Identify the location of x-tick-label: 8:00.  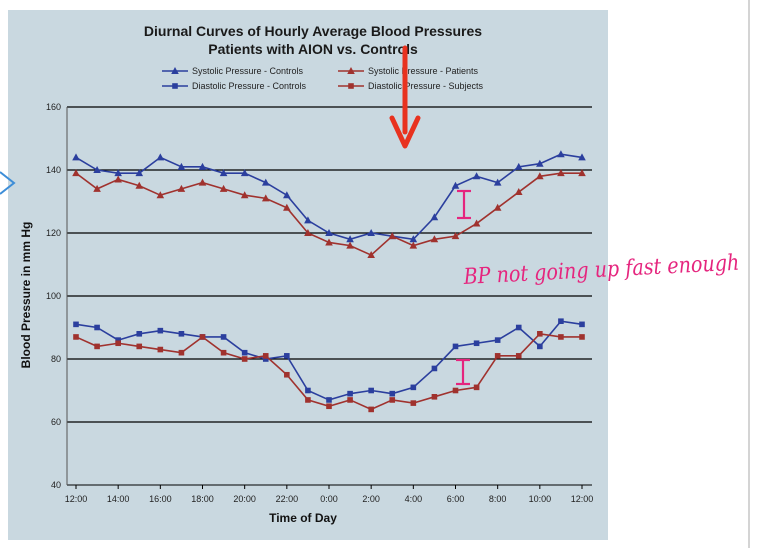
(498, 499).